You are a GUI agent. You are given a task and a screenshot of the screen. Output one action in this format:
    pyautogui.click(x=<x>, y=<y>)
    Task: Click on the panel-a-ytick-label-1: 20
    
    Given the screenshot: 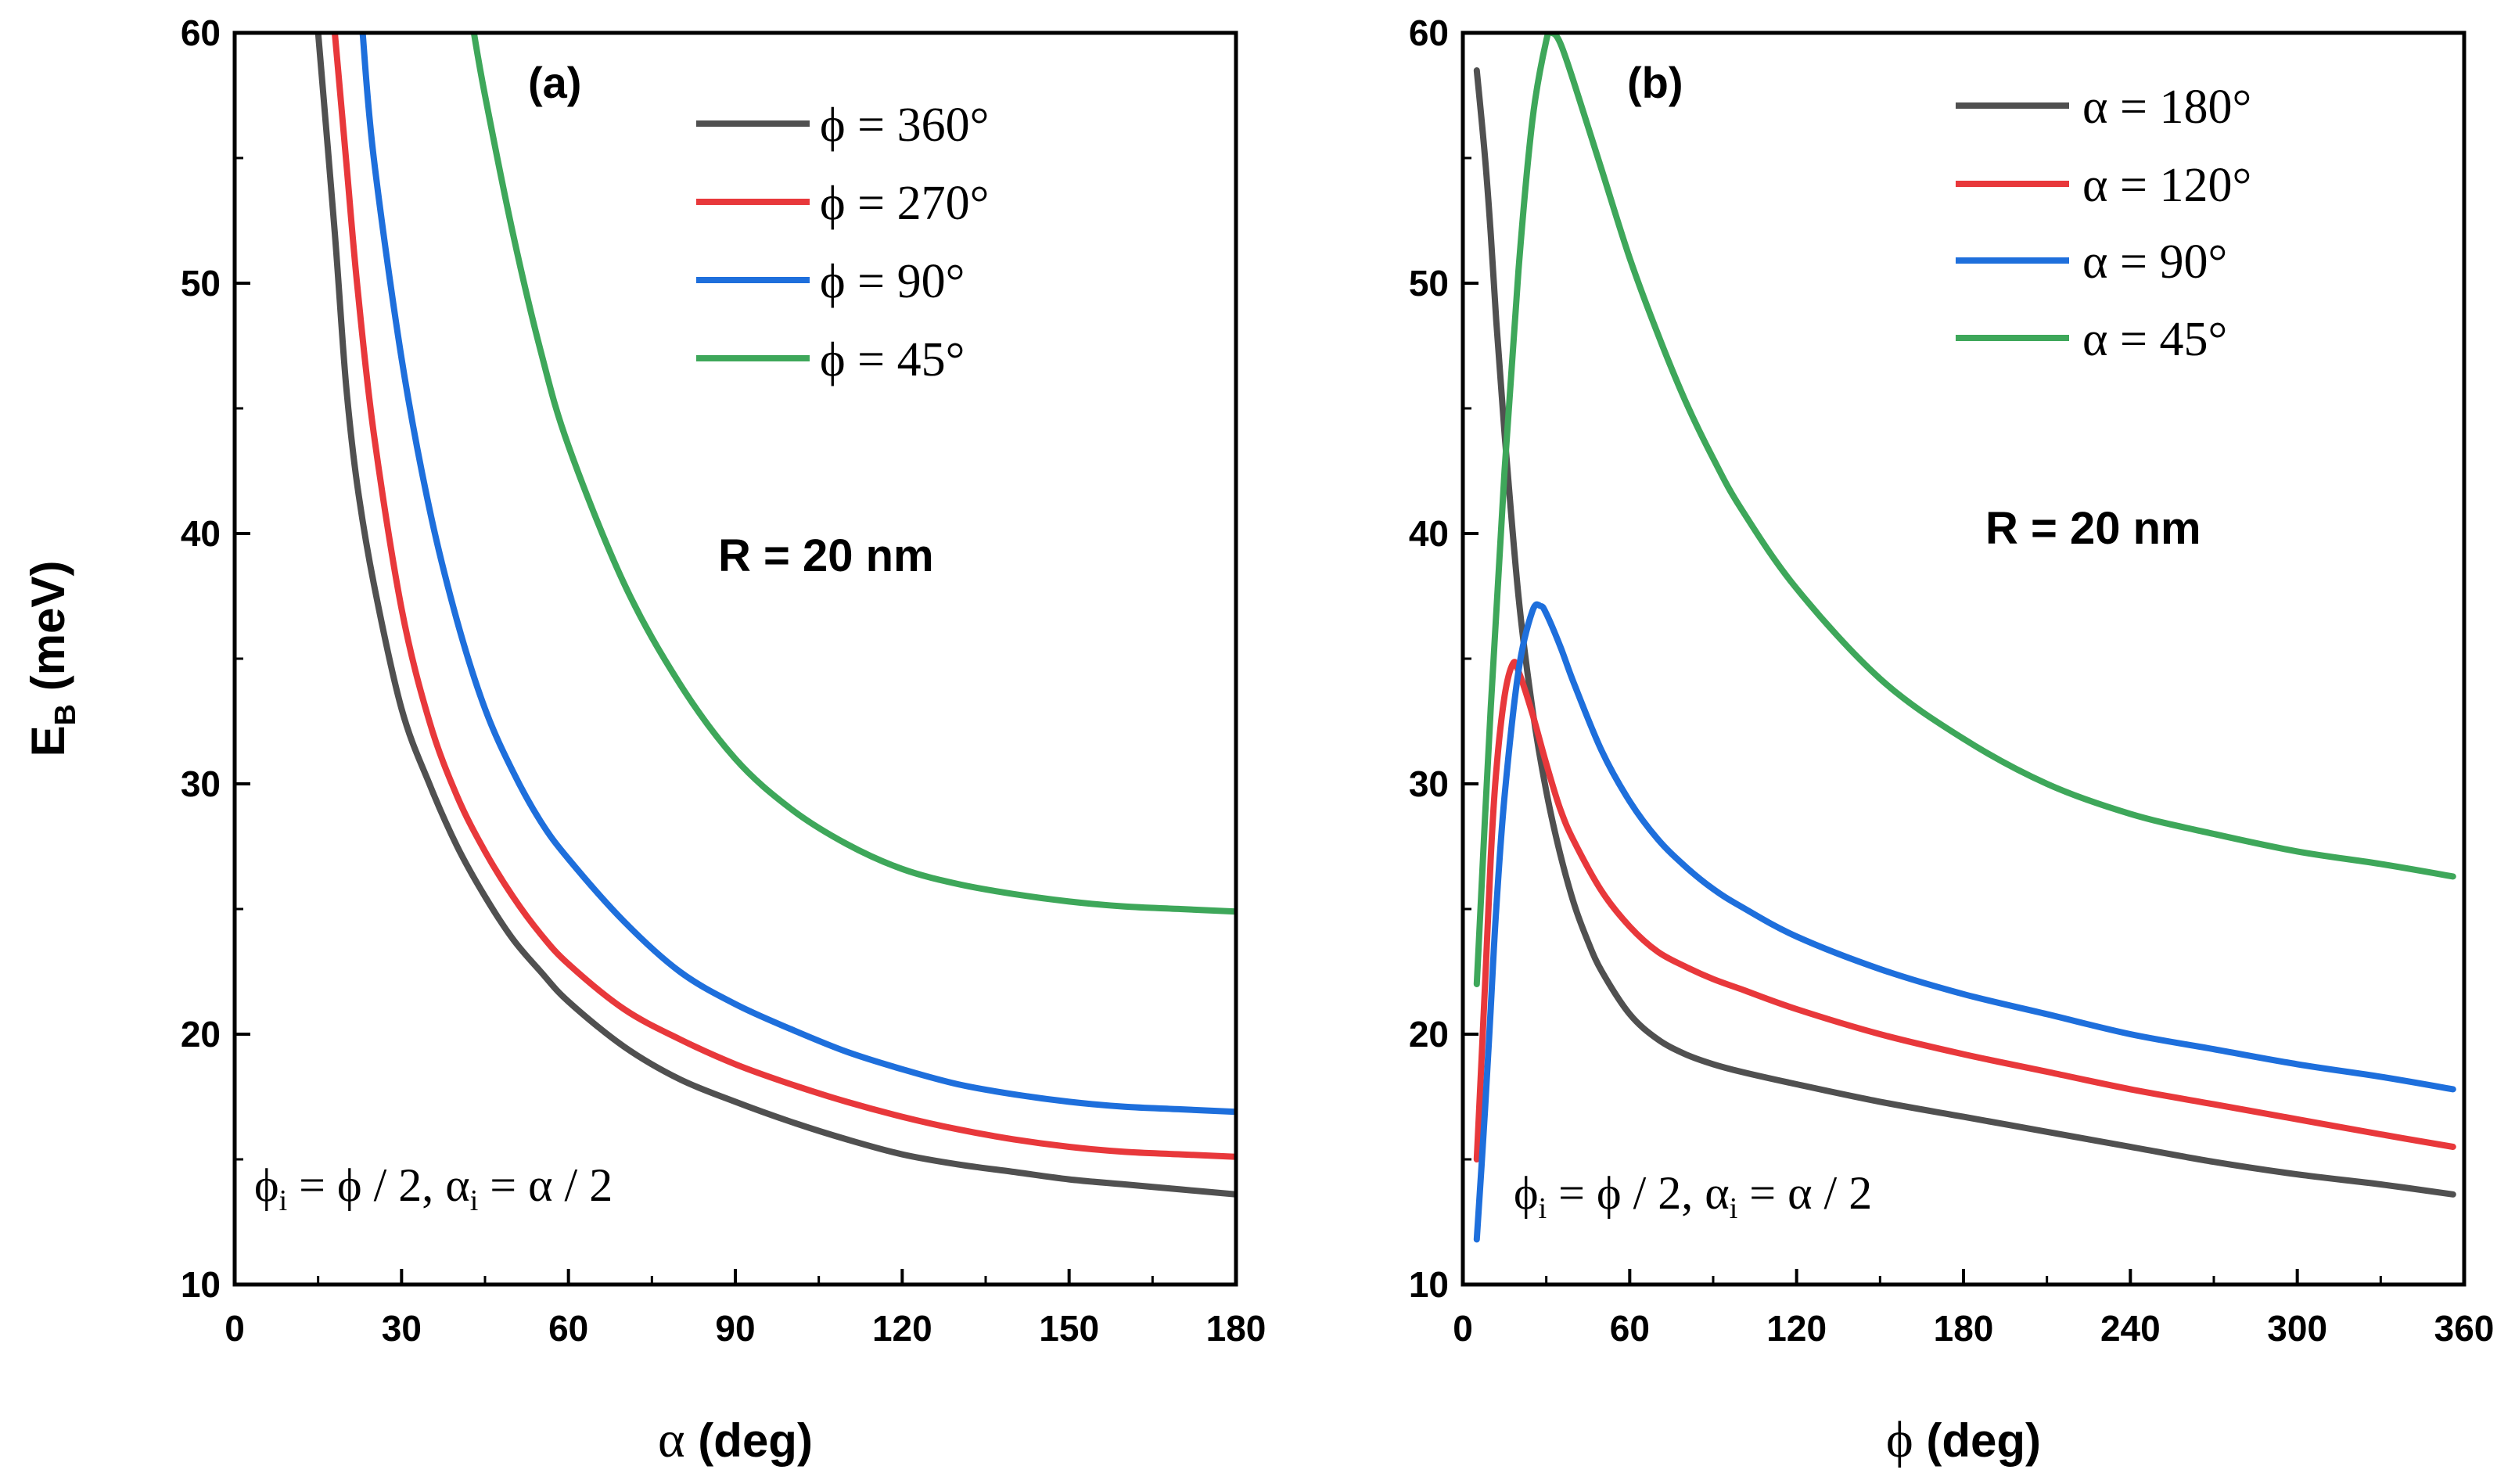 What is the action you would take?
    pyautogui.click(x=201, y=1034)
    